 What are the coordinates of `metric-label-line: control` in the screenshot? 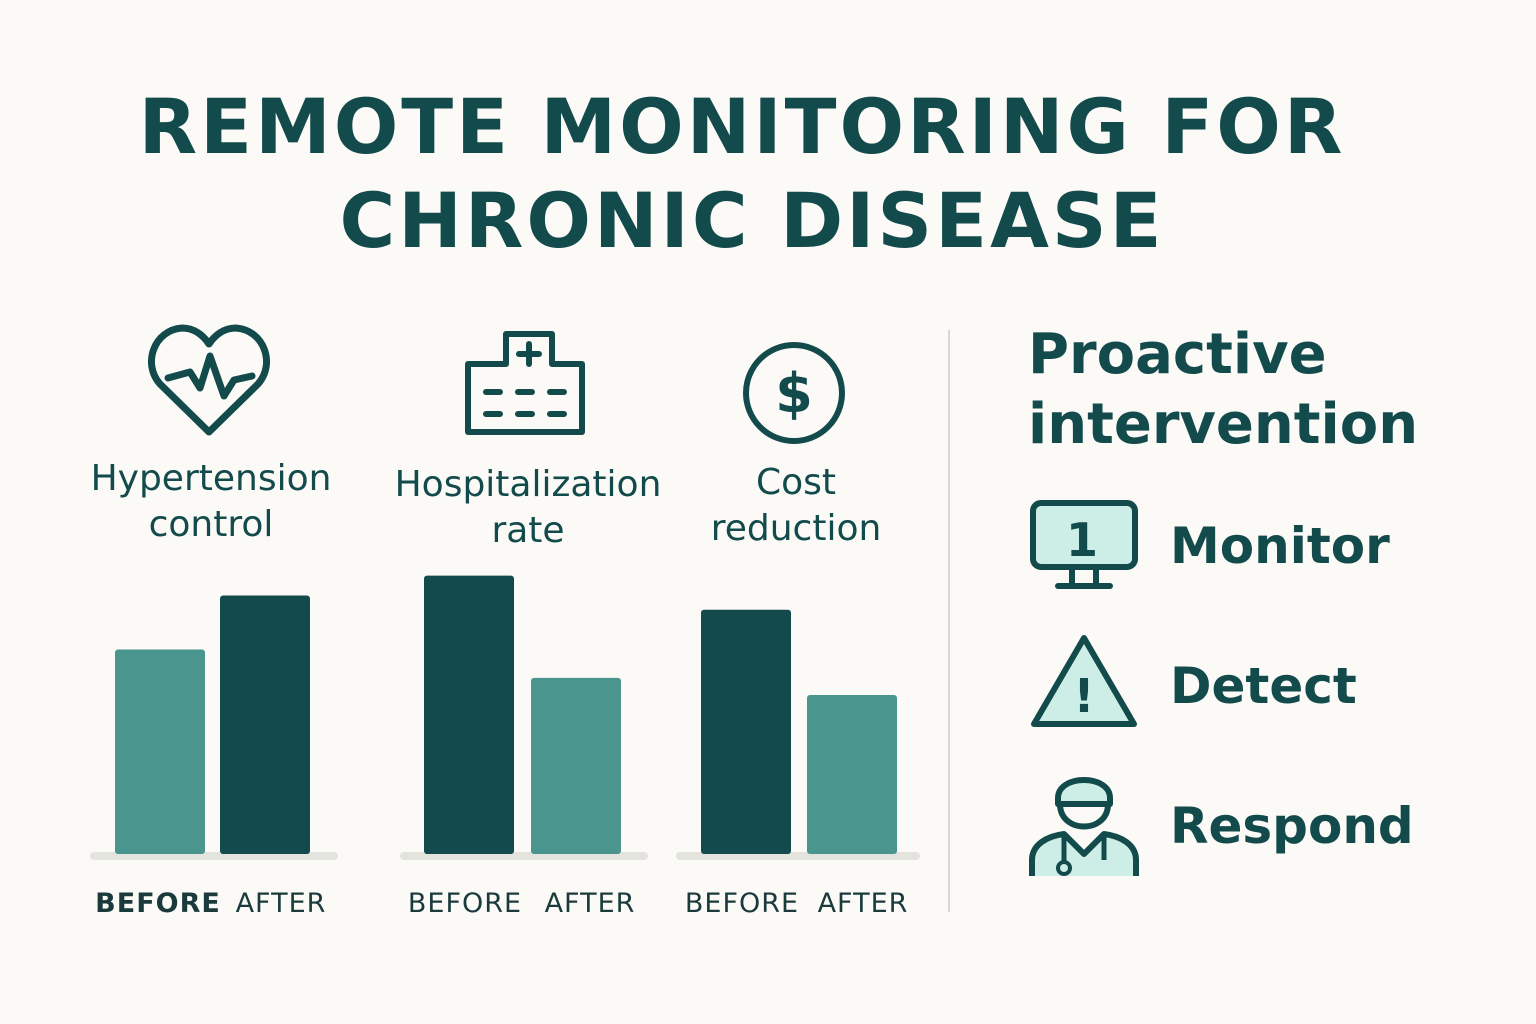 It's located at (211, 524).